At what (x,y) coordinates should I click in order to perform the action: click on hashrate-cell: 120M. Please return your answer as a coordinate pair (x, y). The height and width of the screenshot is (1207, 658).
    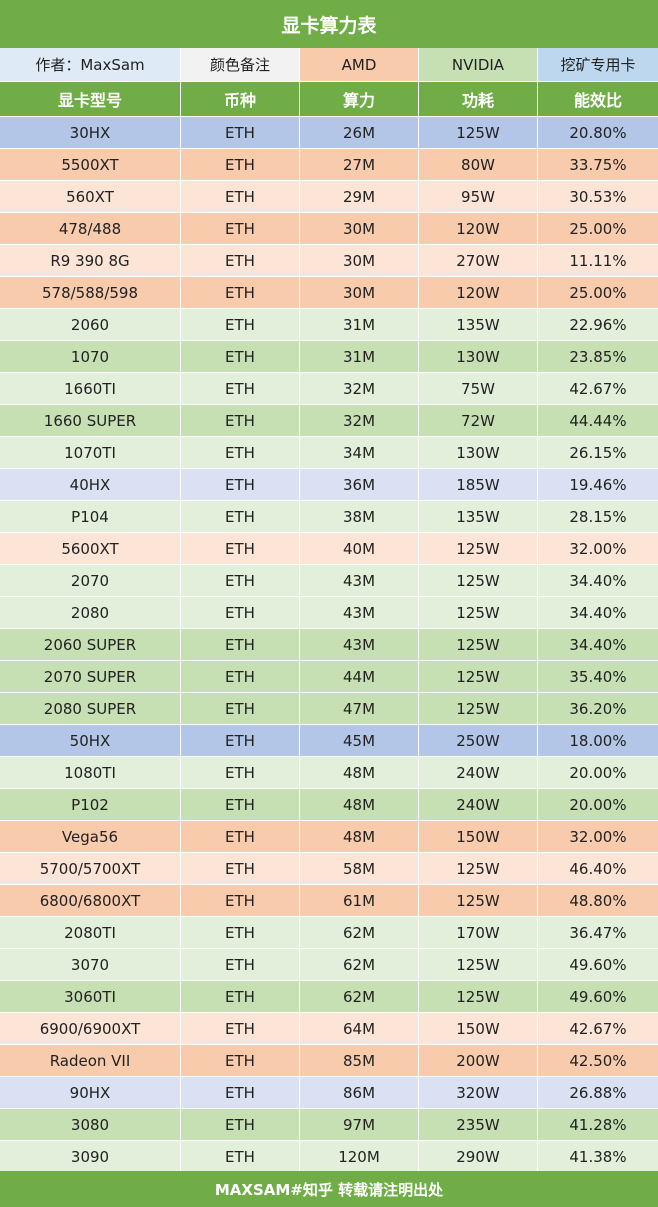
    Looking at the image, I should click on (359, 1156).